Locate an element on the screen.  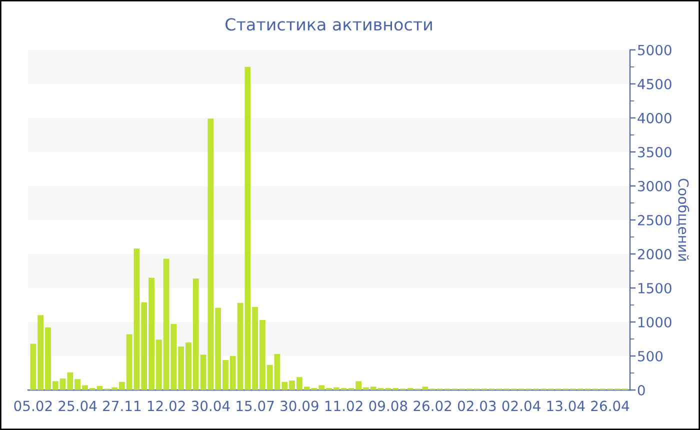
x-tick-label: 02.04 is located at coordinates (521, 406).